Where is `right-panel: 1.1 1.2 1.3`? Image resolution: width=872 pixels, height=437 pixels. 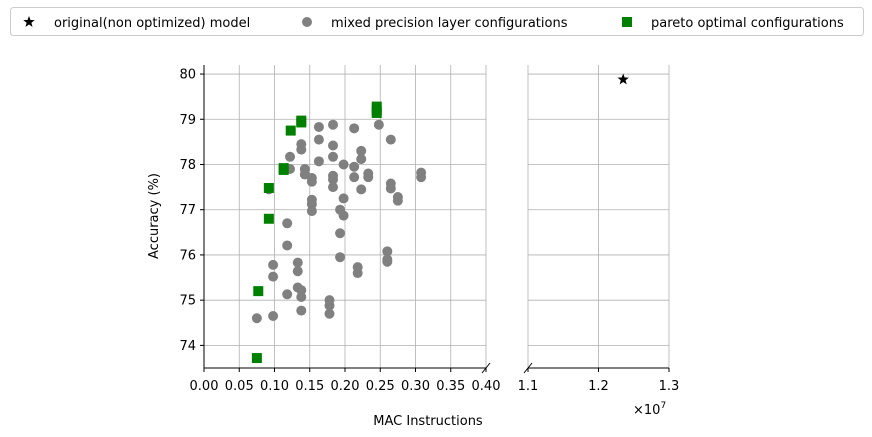
right-panel: 1.1 1.2 1.3 is located at coordinates (599, 229).